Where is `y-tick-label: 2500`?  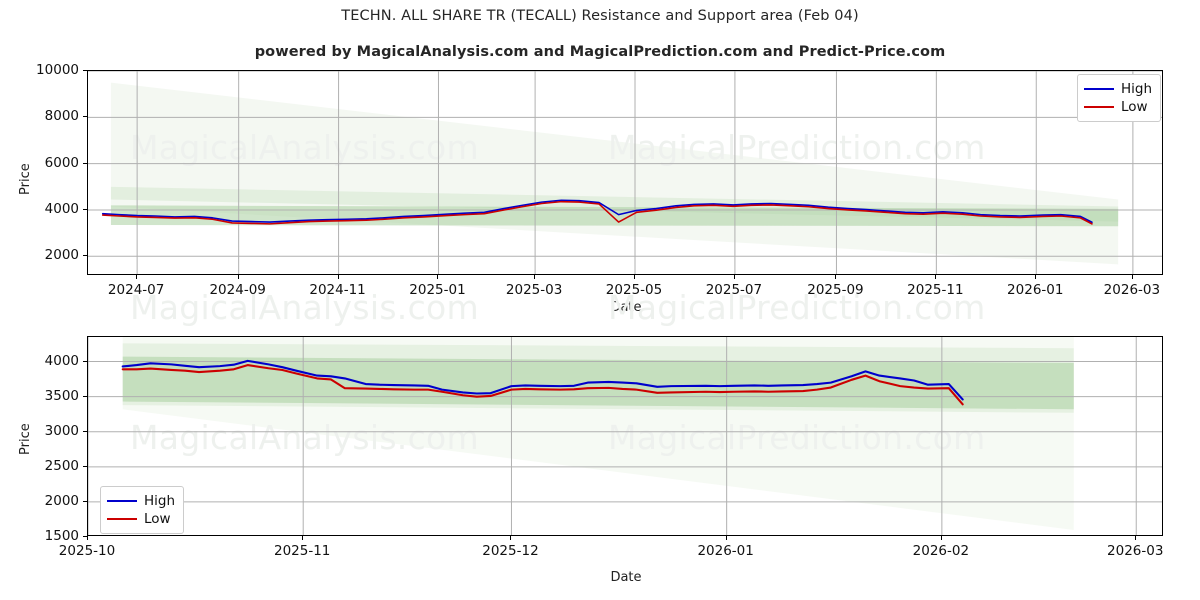
y-tick-label: 2500 is located at coordinates (61, 465).